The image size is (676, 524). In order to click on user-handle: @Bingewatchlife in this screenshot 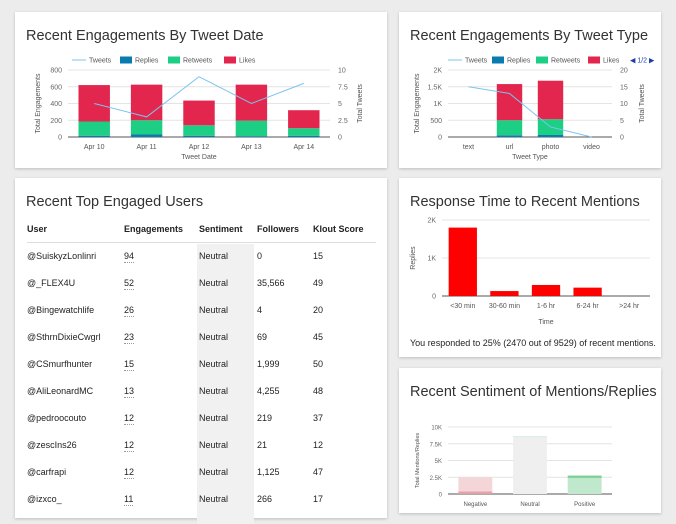, I will do `click(61, 310)`.